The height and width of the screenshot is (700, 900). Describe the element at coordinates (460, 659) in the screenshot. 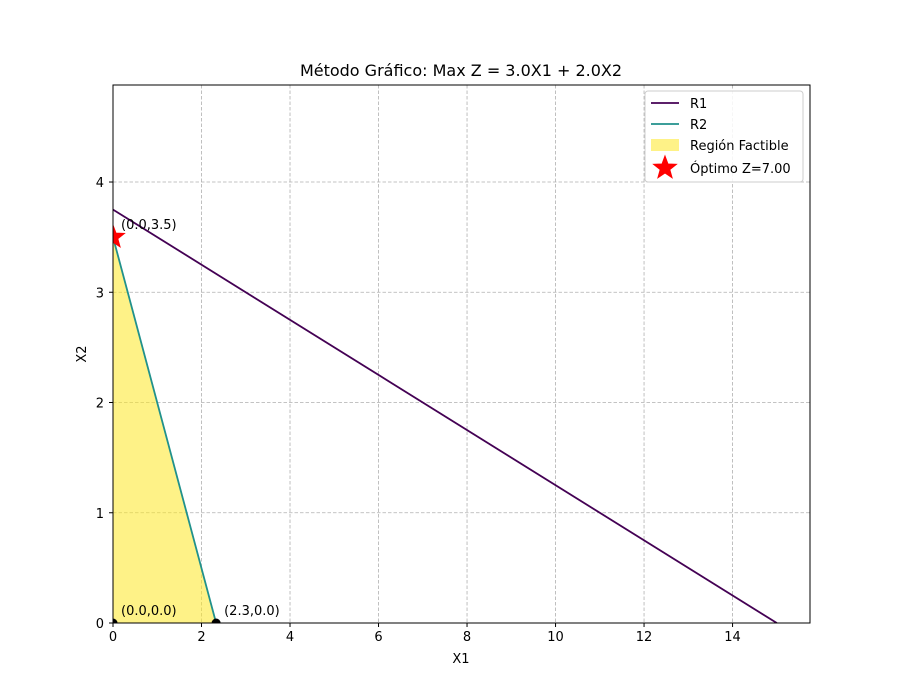

I see `x-axis-label: X1` at that location.